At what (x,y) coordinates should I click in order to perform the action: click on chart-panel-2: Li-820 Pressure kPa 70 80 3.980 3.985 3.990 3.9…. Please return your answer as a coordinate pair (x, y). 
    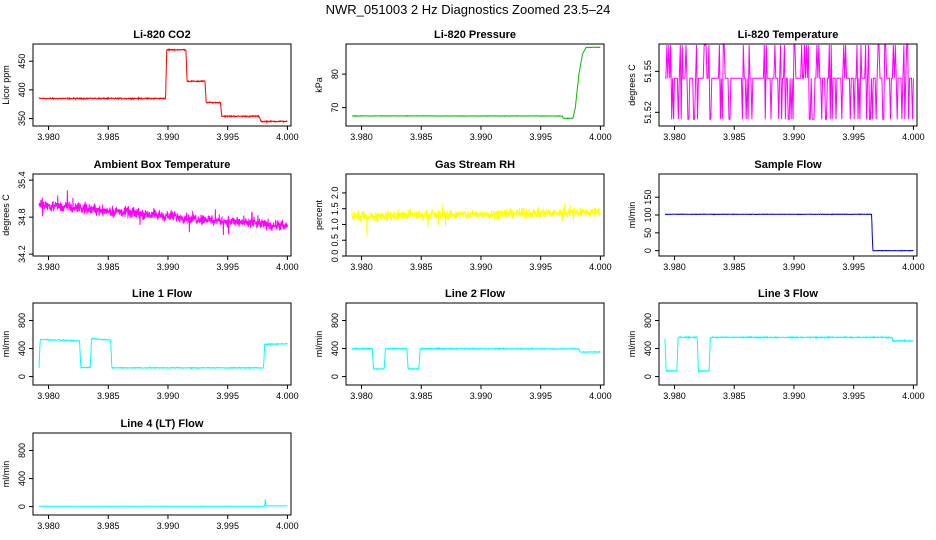
    Looking at the image, I should click on (463, 85).